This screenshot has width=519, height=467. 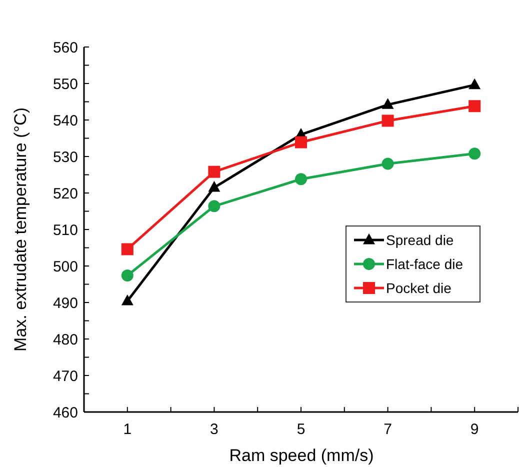 I want to click on legend-label: Spread die, so click(x=420, y=240).